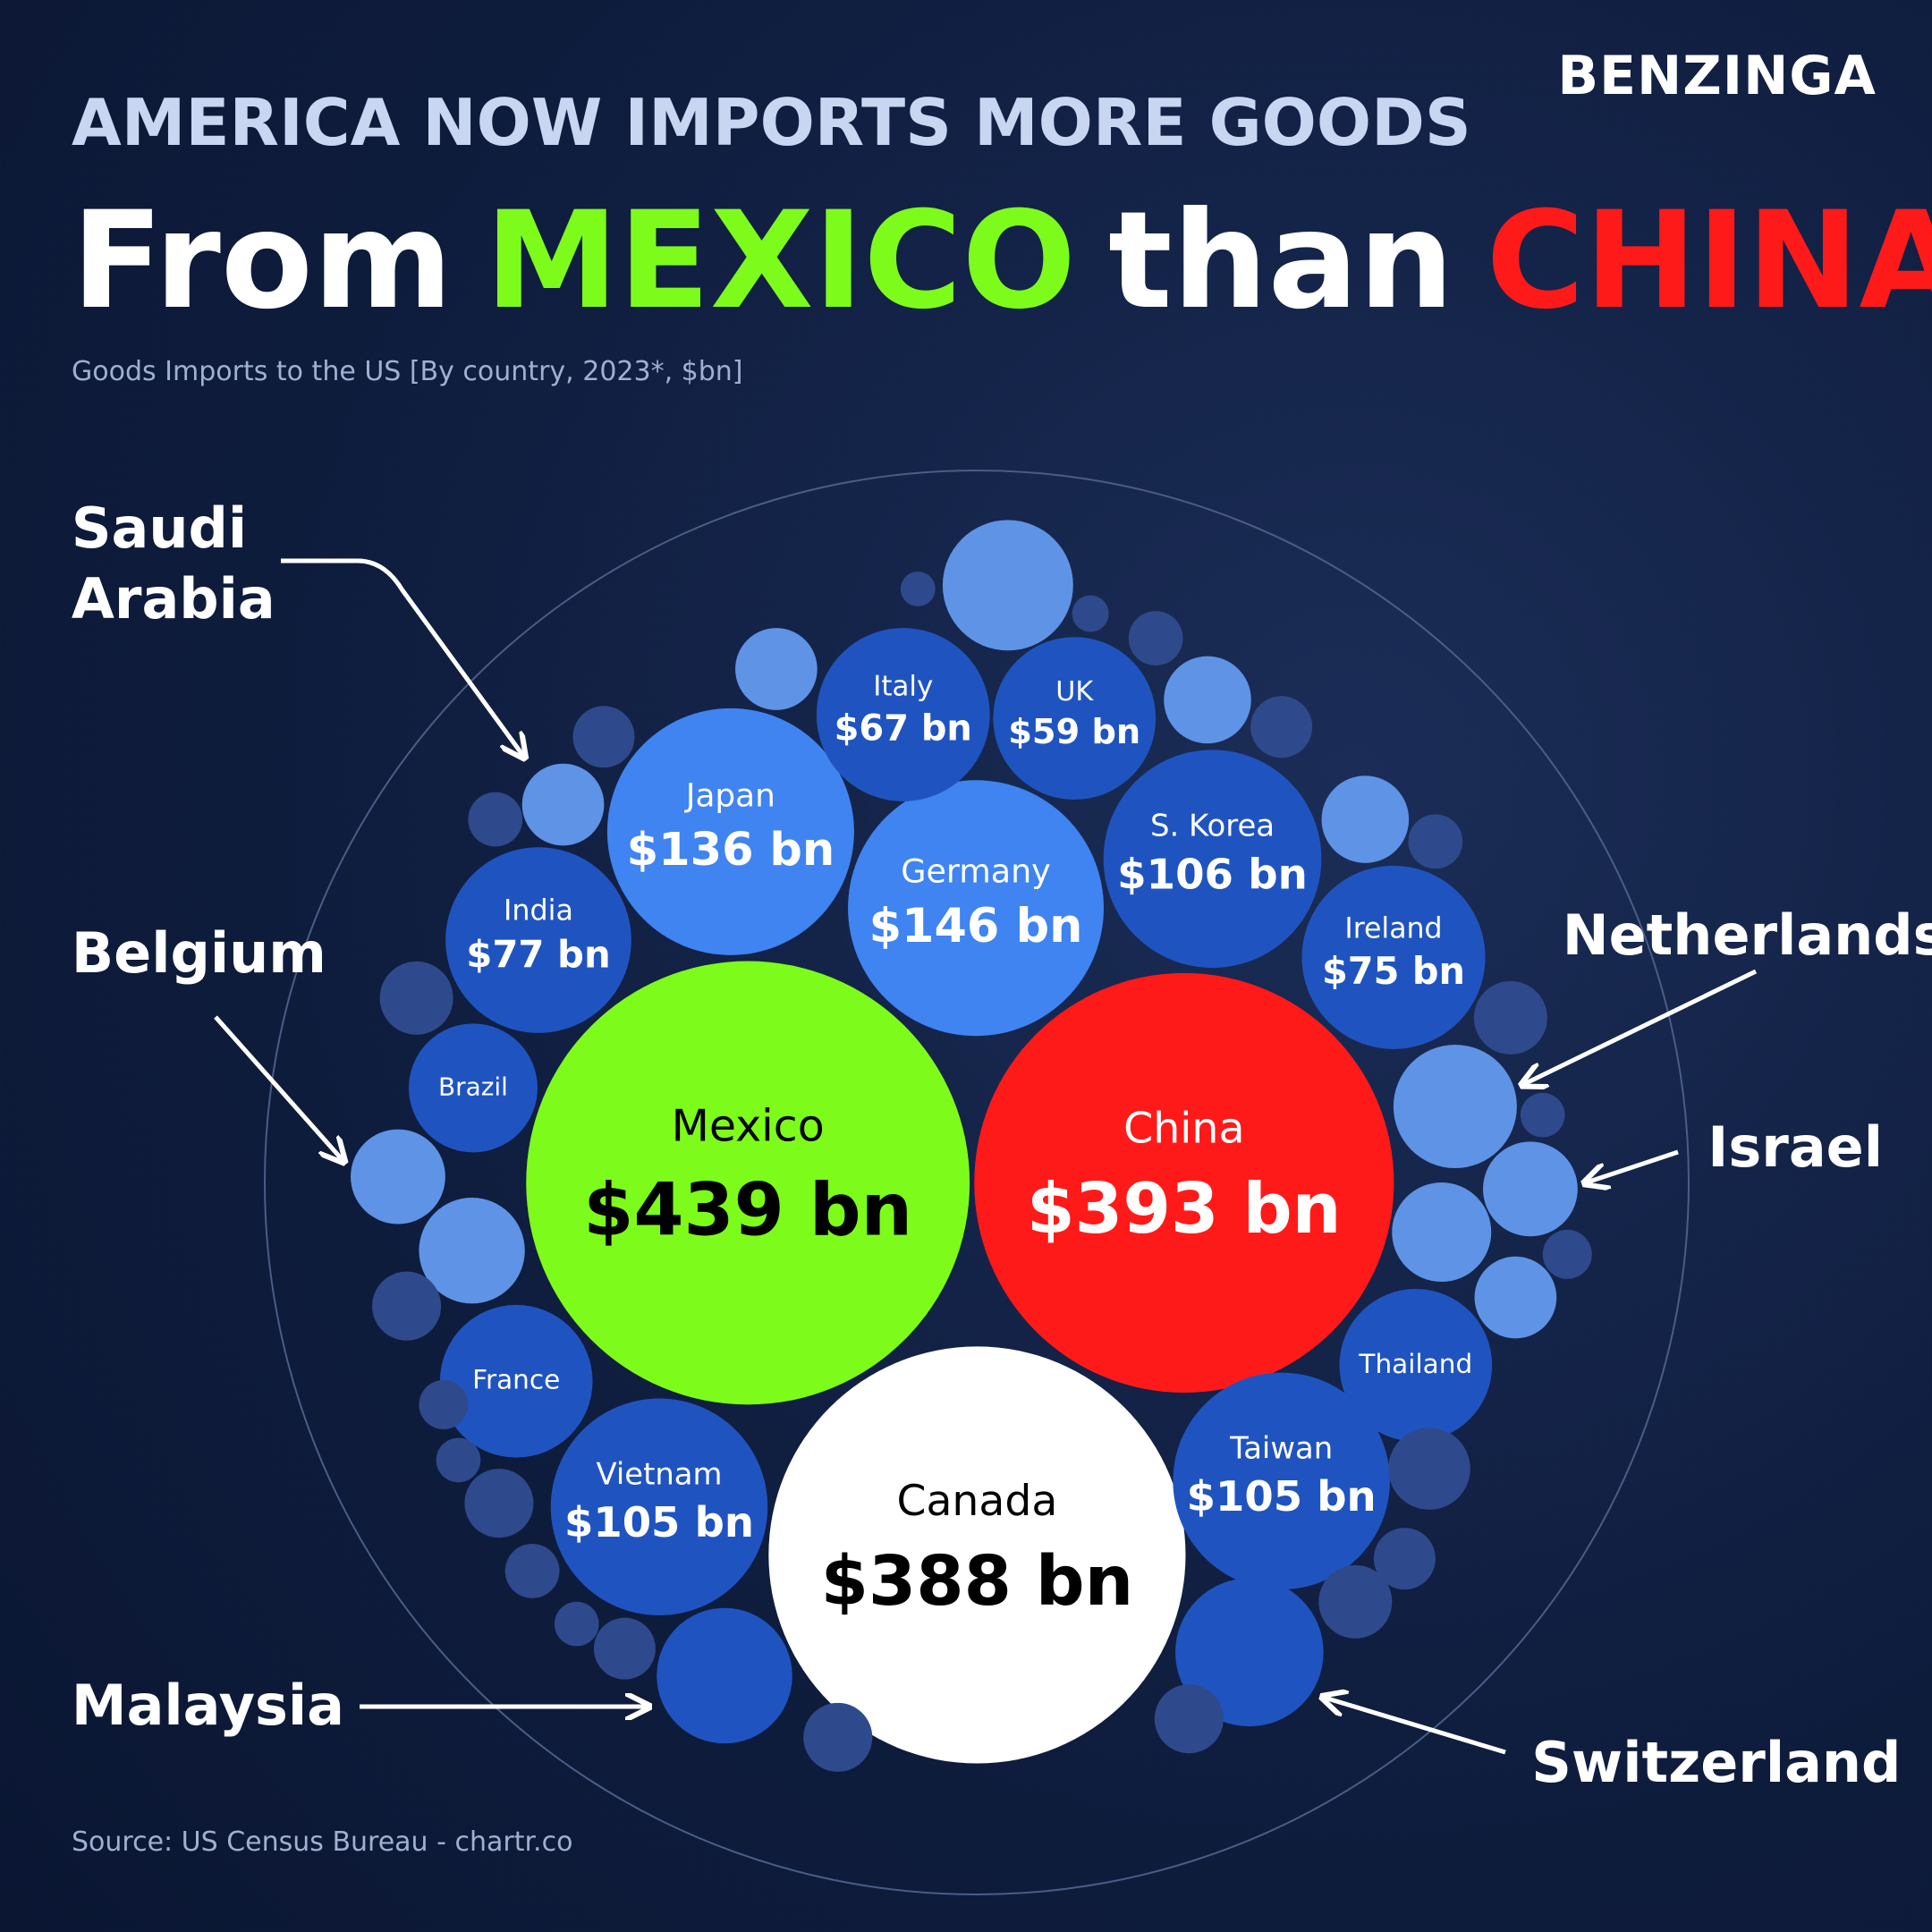  I want to click on callout-label: Netherlands, so click(1747, 935).